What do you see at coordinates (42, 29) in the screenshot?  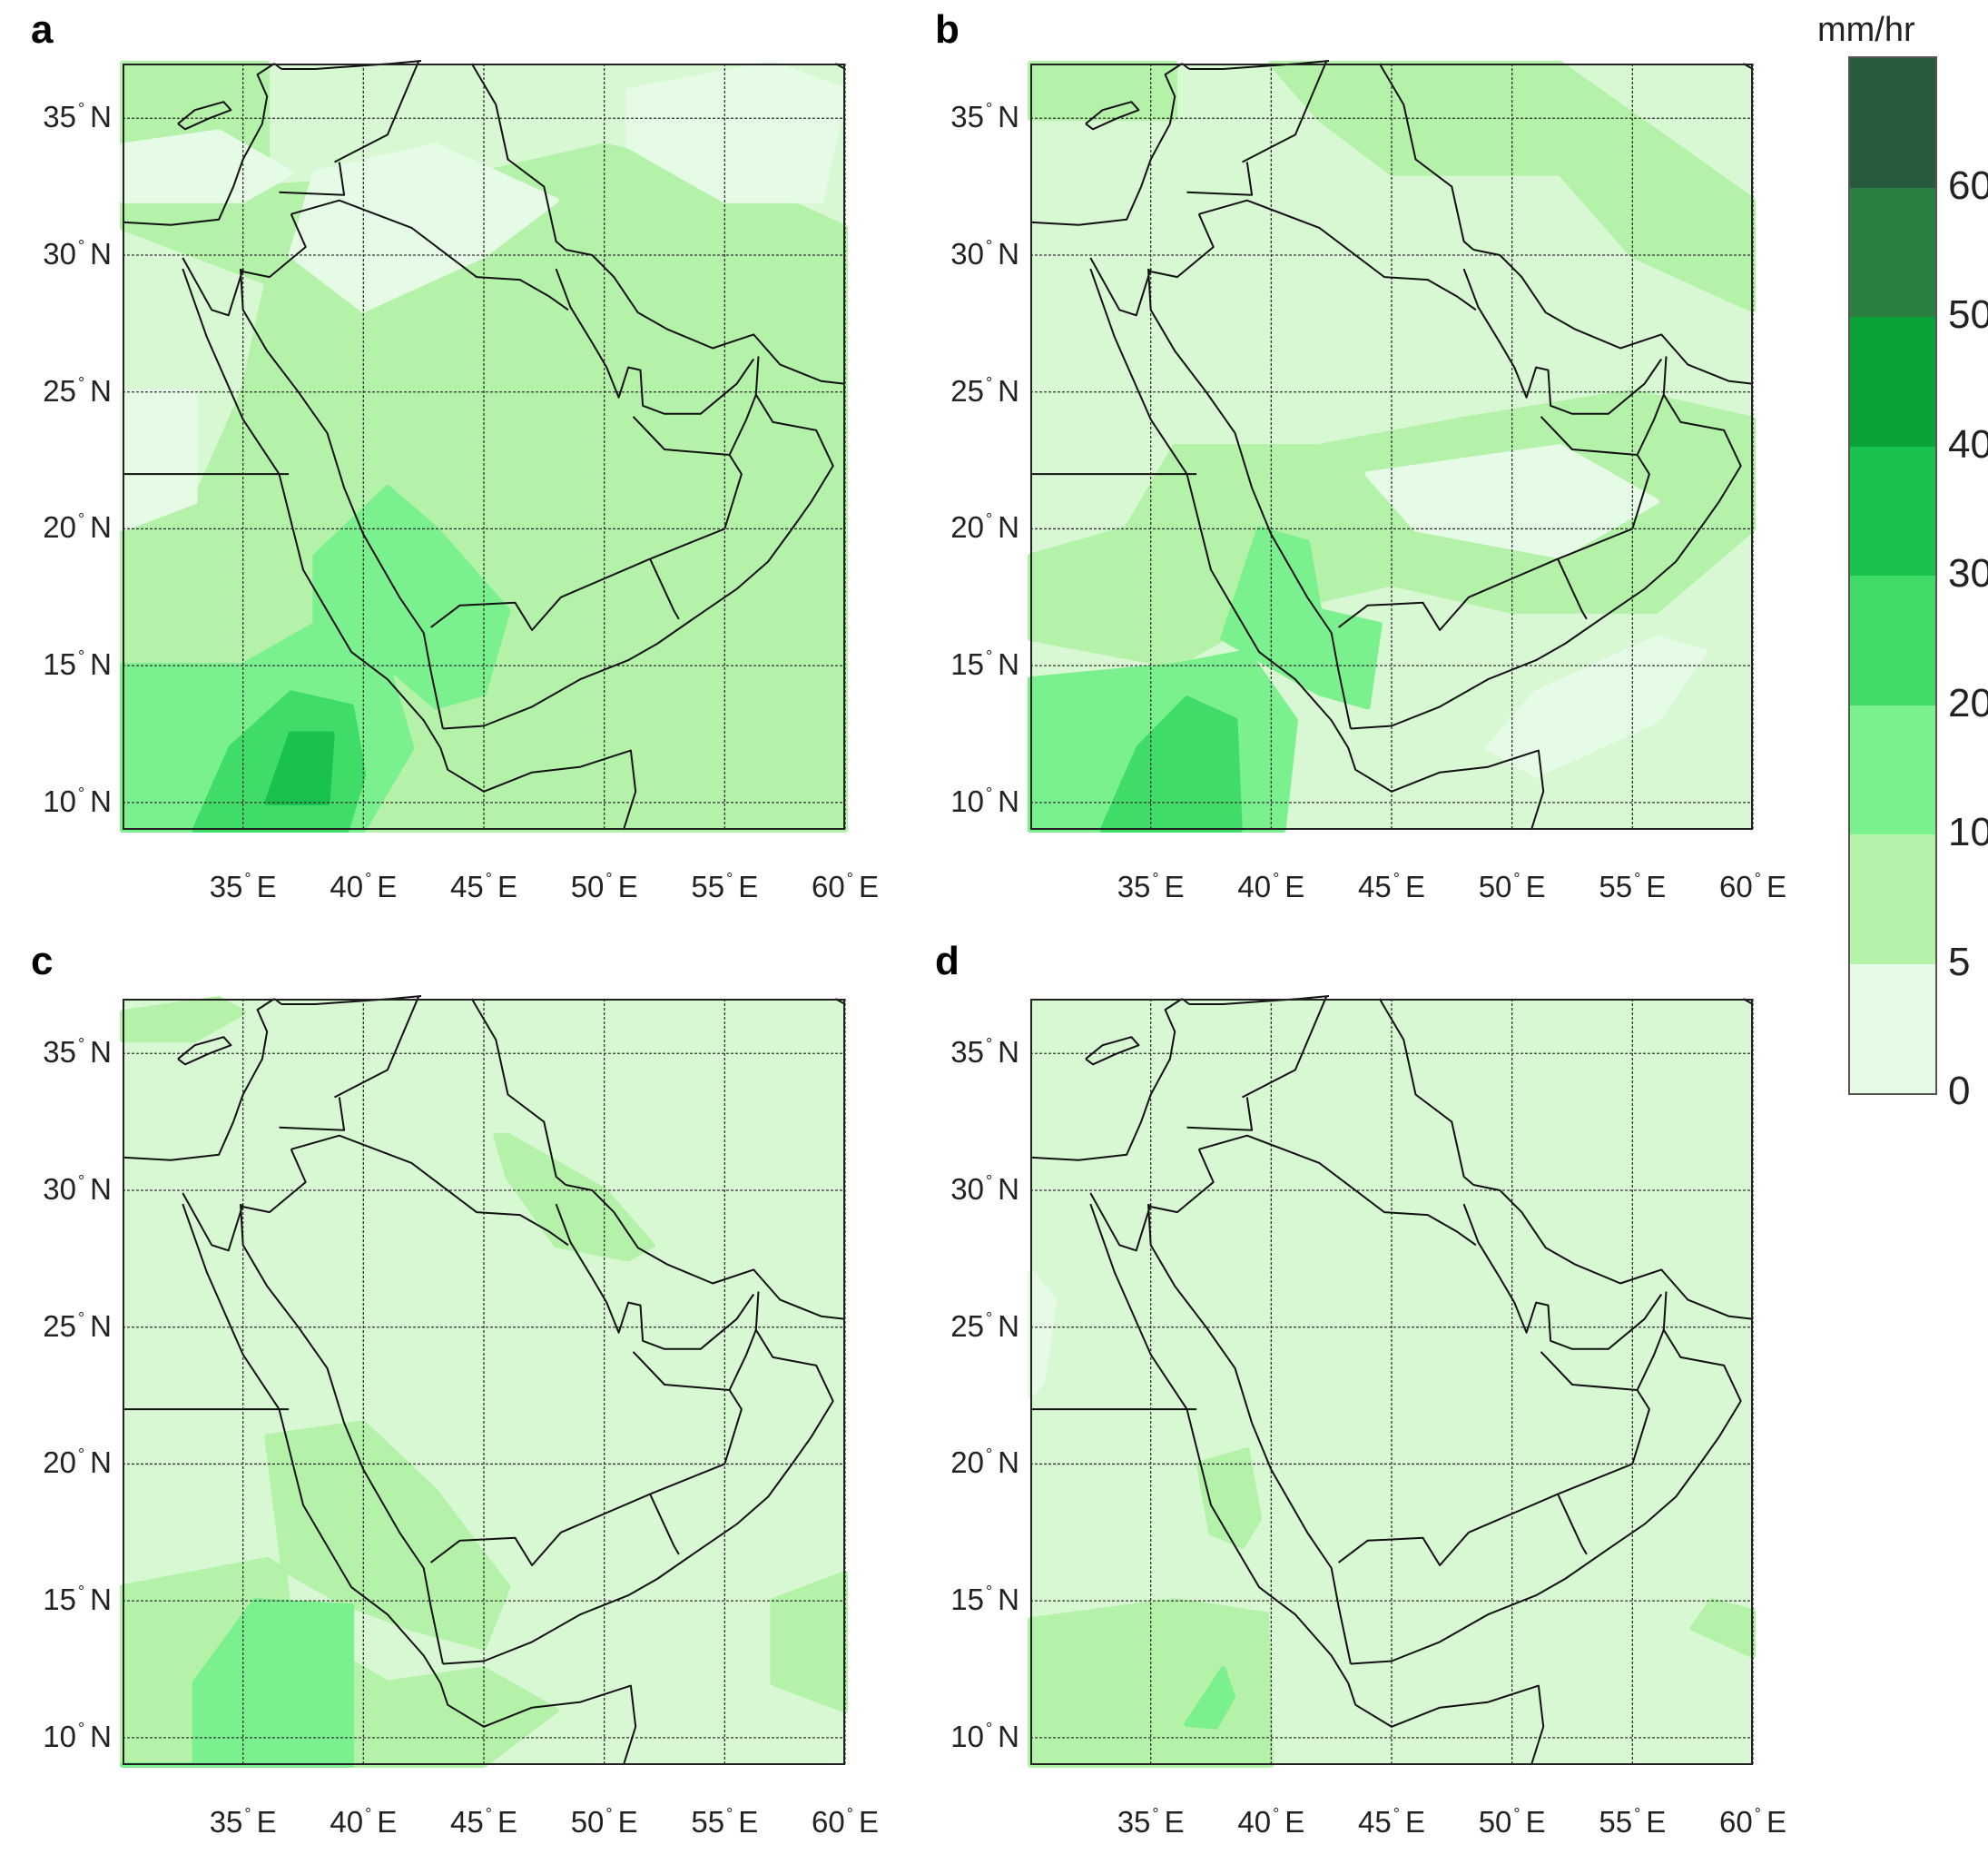 I see `panel-label-a: a` at bounding box center [42, 29].